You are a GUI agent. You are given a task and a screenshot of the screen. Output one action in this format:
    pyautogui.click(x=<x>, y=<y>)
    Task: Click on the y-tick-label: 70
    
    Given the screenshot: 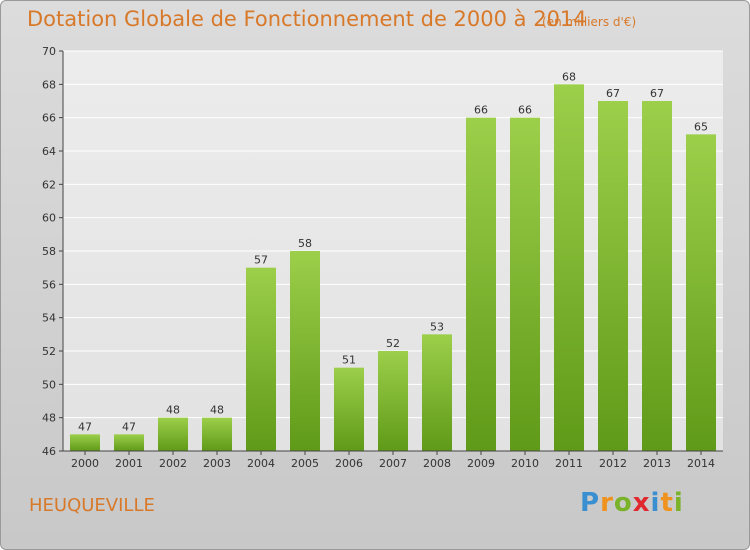 What is the action you would take?
    pyautogui.click(x=49, y=51)
    